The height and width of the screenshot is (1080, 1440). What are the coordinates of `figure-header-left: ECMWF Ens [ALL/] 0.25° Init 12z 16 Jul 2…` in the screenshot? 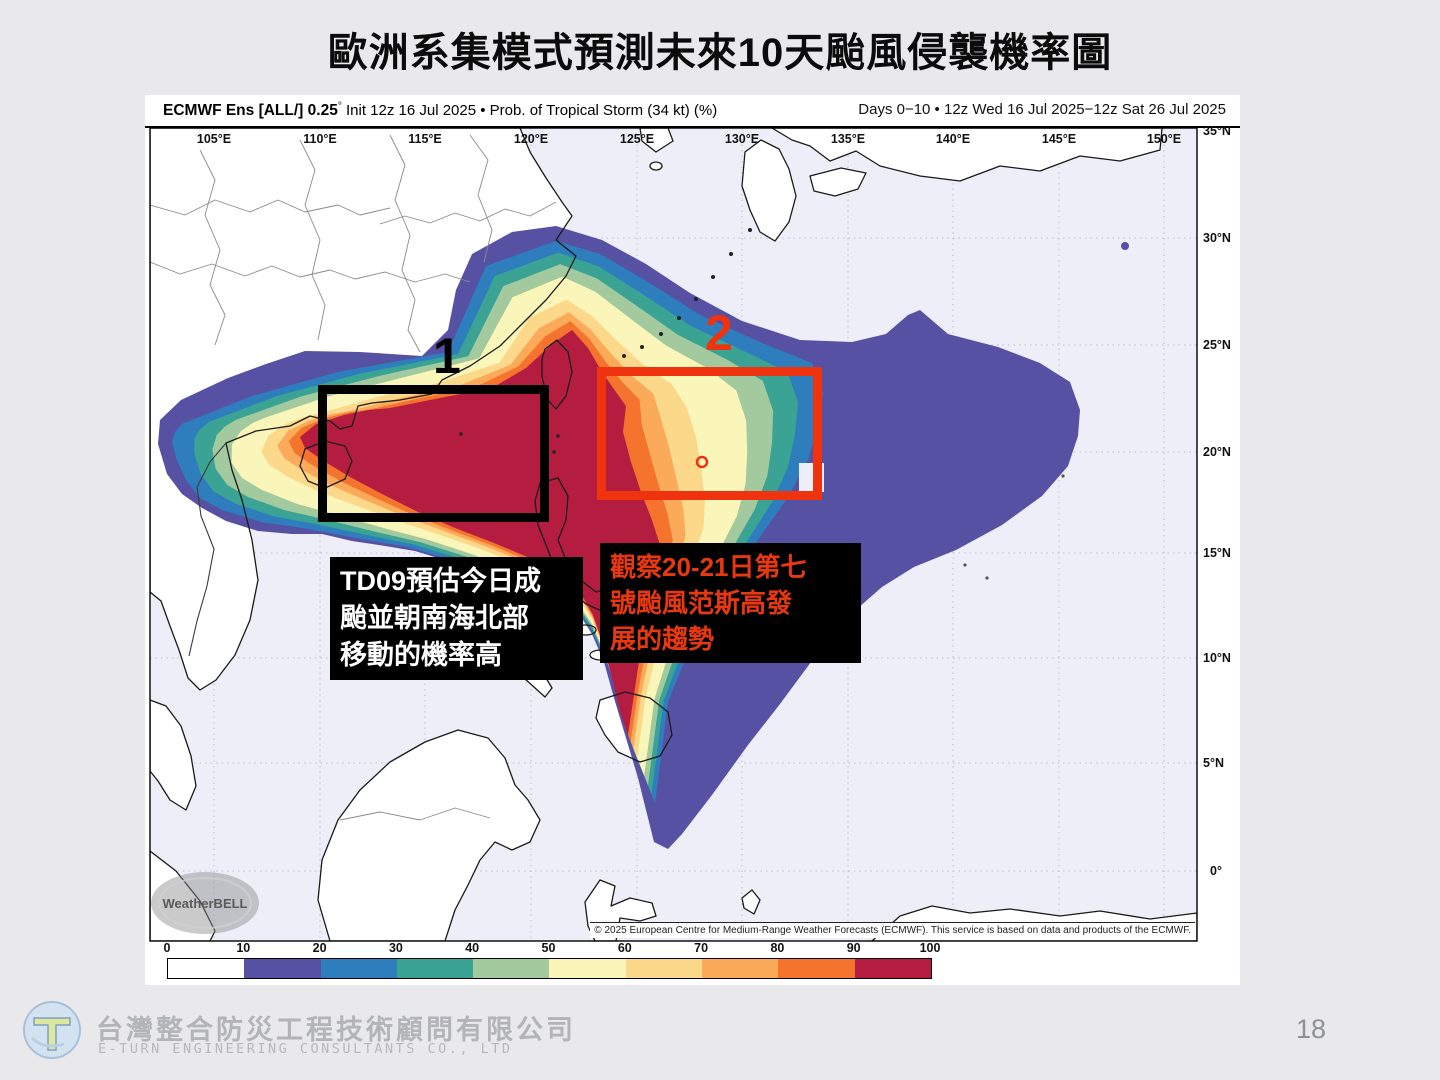 It's located at (440, 110).